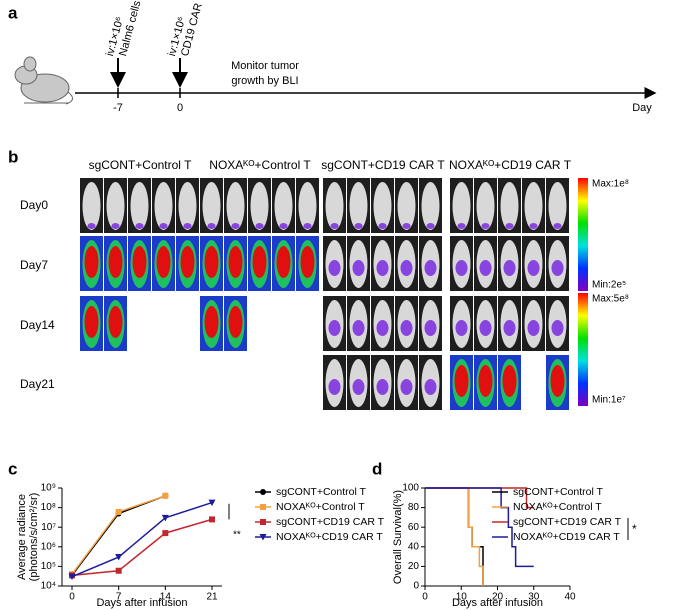 Image resolution: width=685 pixels, height=610 pixels. What do you see at coordinates (410, 488) in the screenshot?
I see `y-tick-label: 100` at bounding box center [410, 488].